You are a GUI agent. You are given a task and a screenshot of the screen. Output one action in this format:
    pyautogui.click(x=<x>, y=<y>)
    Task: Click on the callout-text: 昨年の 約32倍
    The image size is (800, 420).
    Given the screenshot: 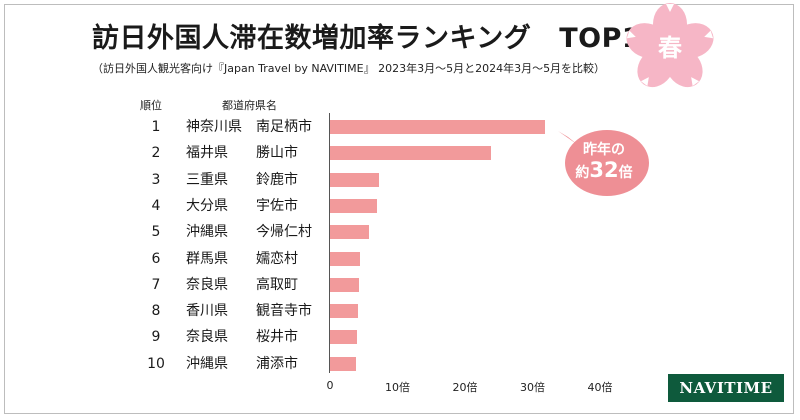 What is the action you would take?
    pyautogui.click(x=604, y=161)
    